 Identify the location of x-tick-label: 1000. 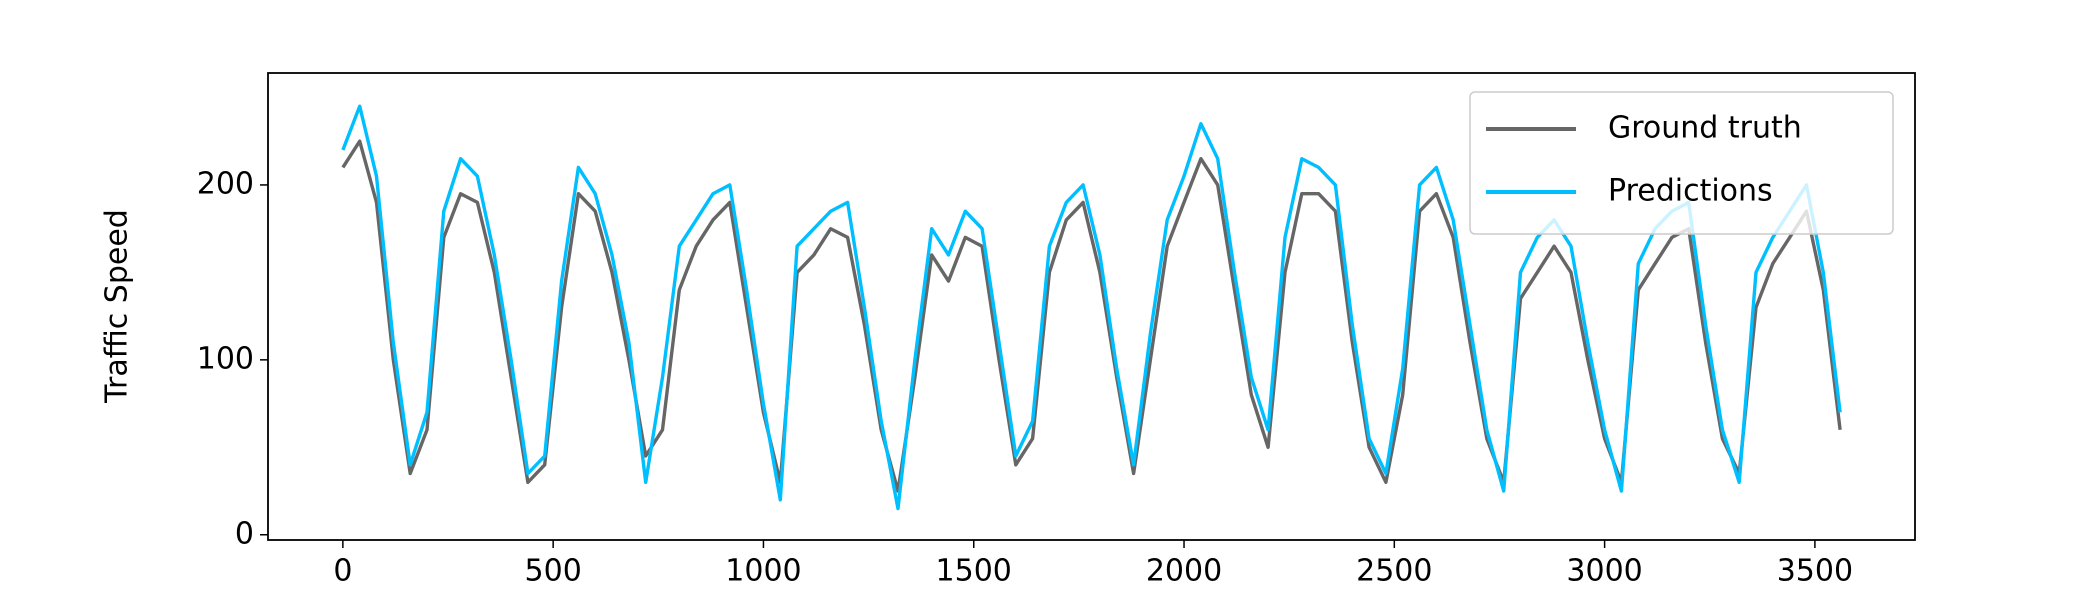
(763, 571).